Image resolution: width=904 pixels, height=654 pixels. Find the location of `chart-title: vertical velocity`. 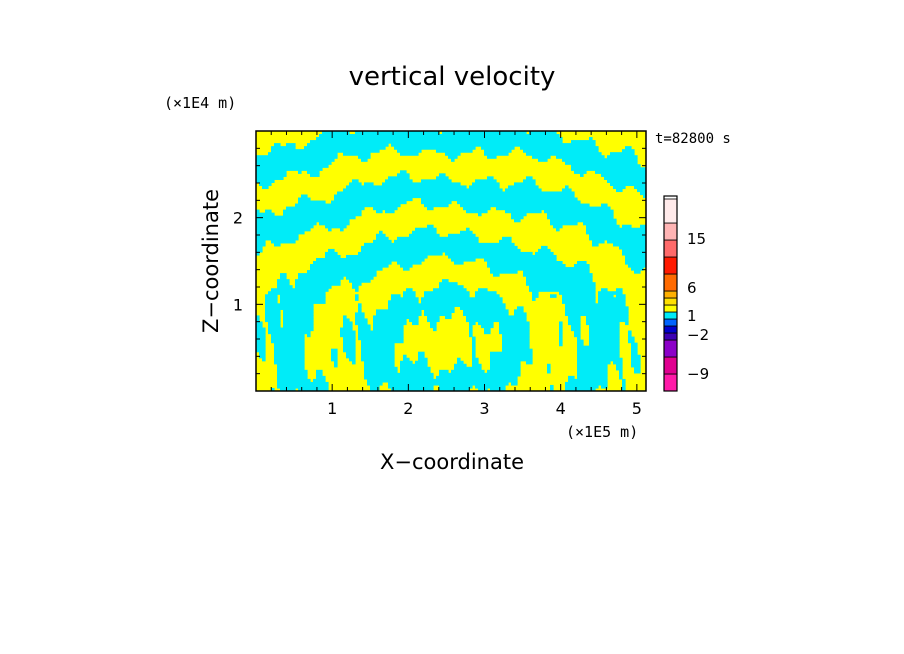

chart-title: vertical velocity is located at coordinates (452, 77).